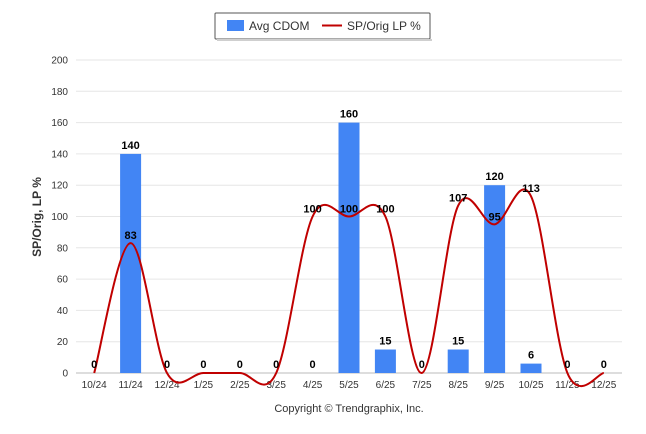 The image size is (646, 434). I want to click on x-tick-label: 5/25, so click(349, 385).